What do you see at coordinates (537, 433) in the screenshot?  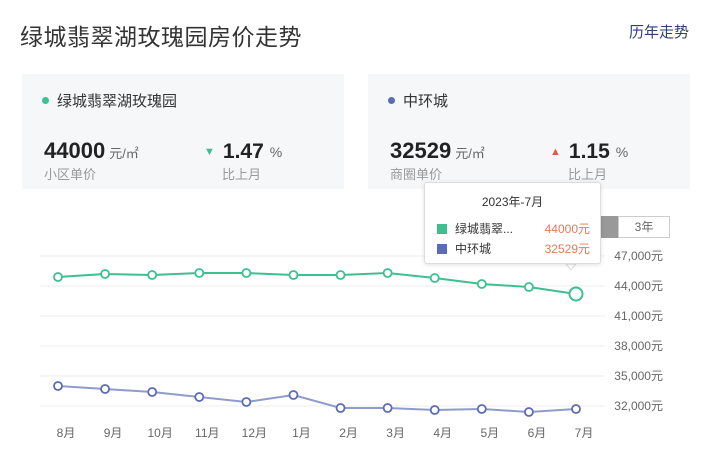 I see `x-tick-label: 6月` at bounding box center [537, 433].